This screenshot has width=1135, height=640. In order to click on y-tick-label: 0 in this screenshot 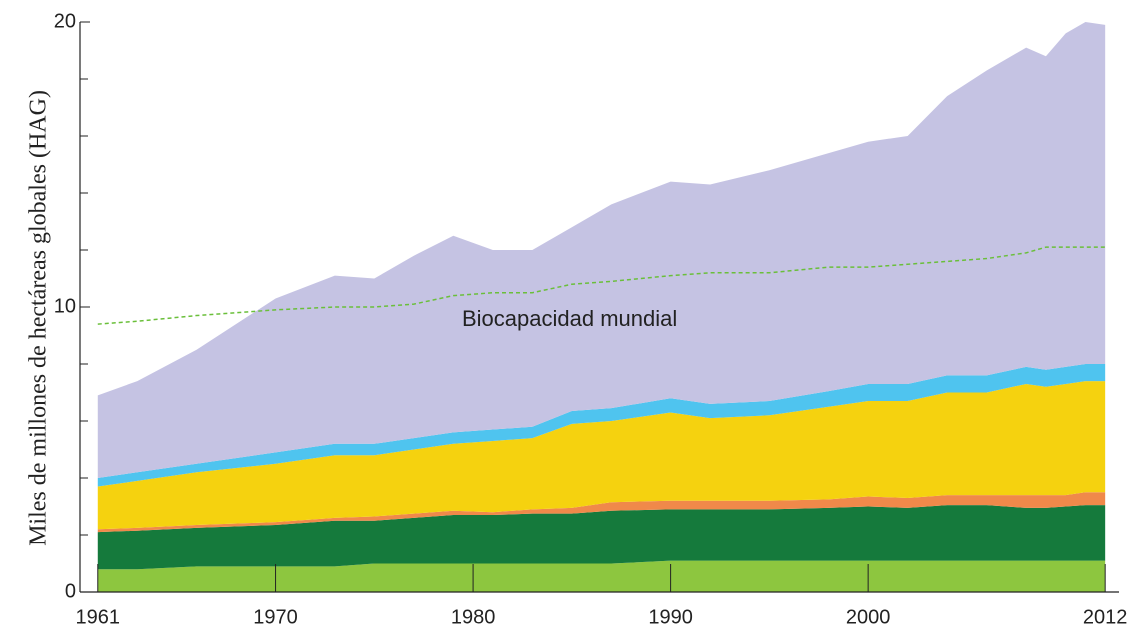, I will do `click(70, 591)`.